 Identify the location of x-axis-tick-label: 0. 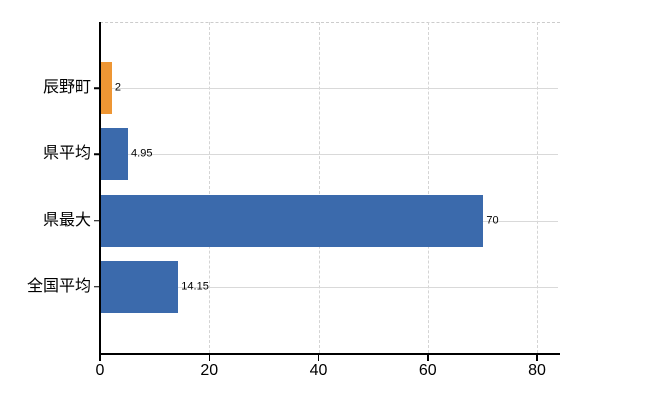
(100, 370).